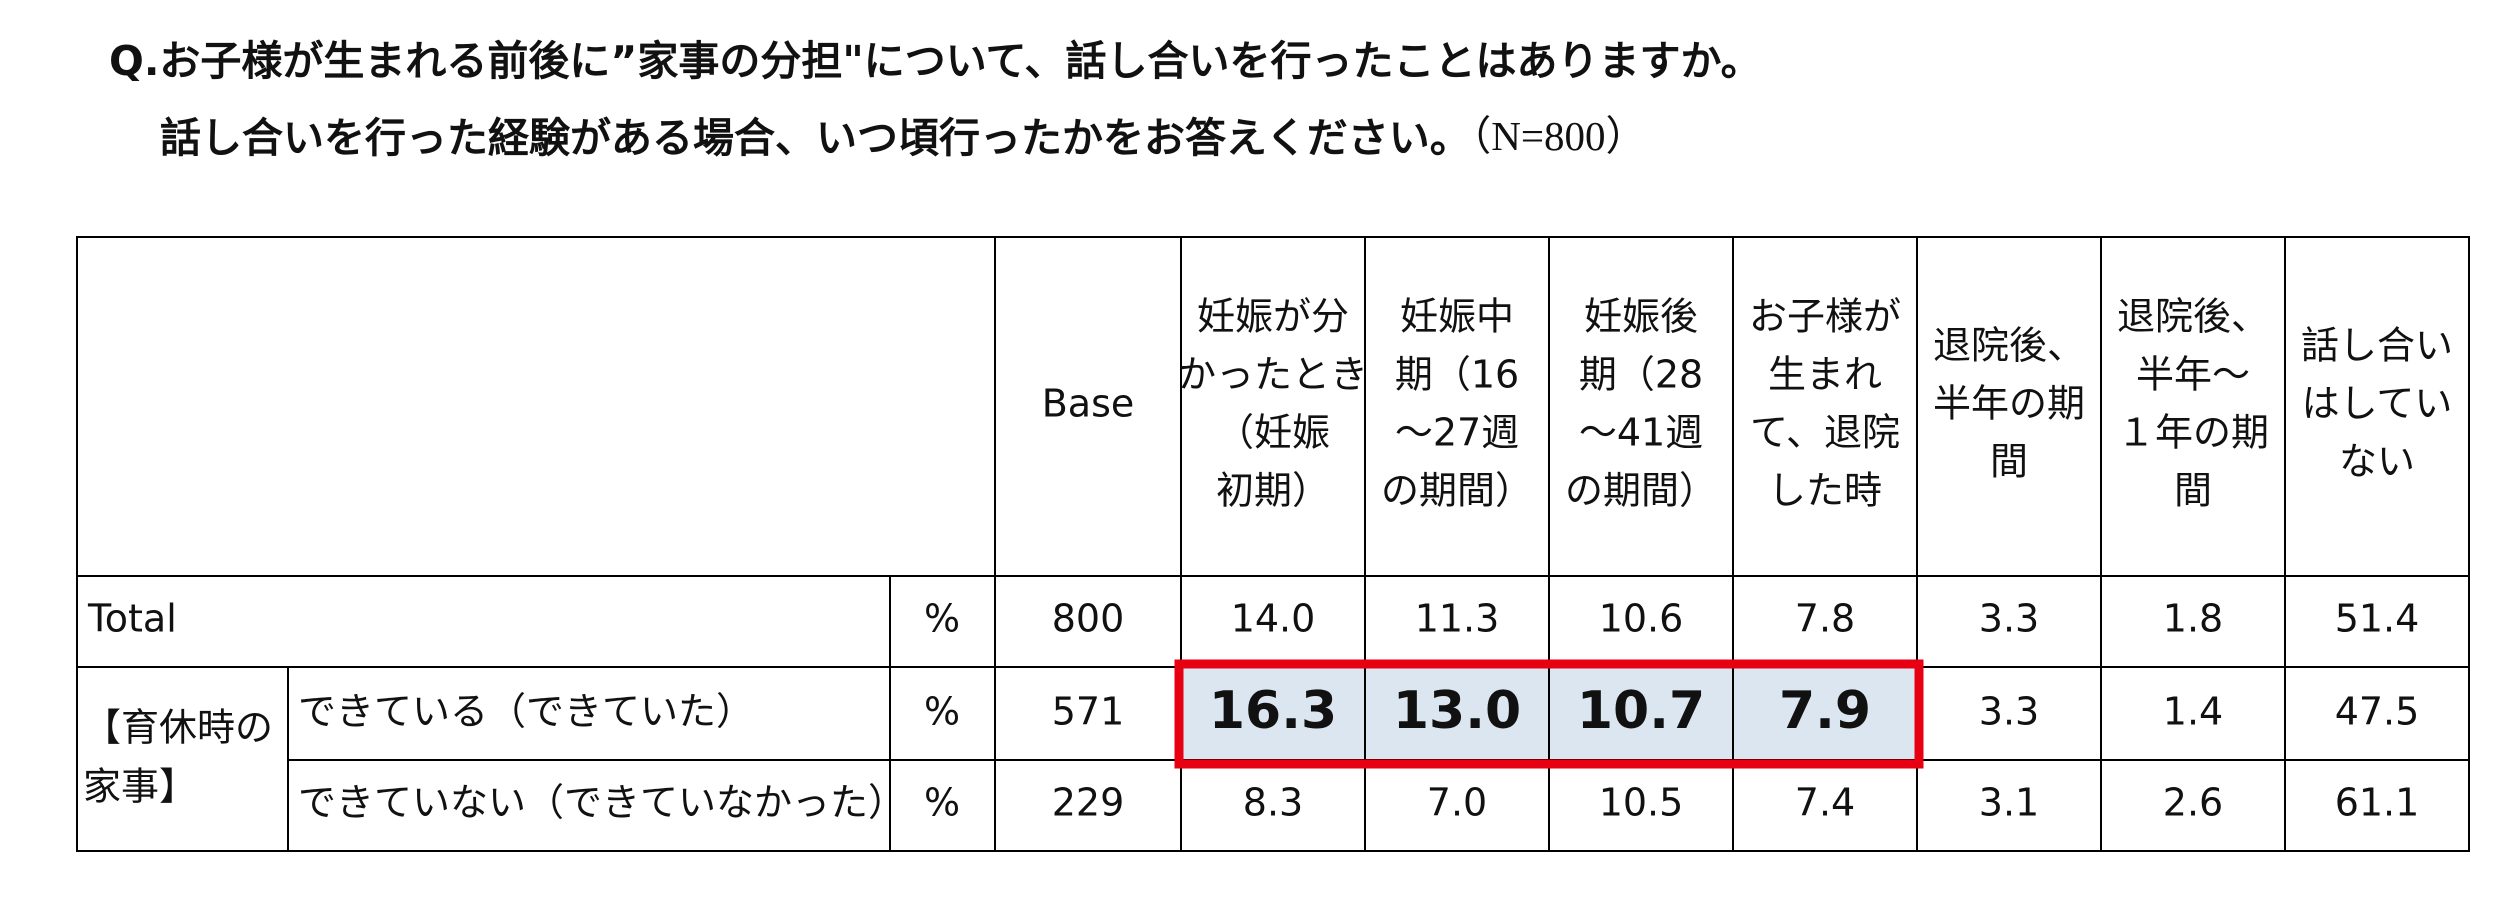 The width and height of the screenshot is (2510, 911). What do you see at coordinates (1825, 433) in the screenshot?
I see `column-header: て、退院` at bounding box center [1825, 433].